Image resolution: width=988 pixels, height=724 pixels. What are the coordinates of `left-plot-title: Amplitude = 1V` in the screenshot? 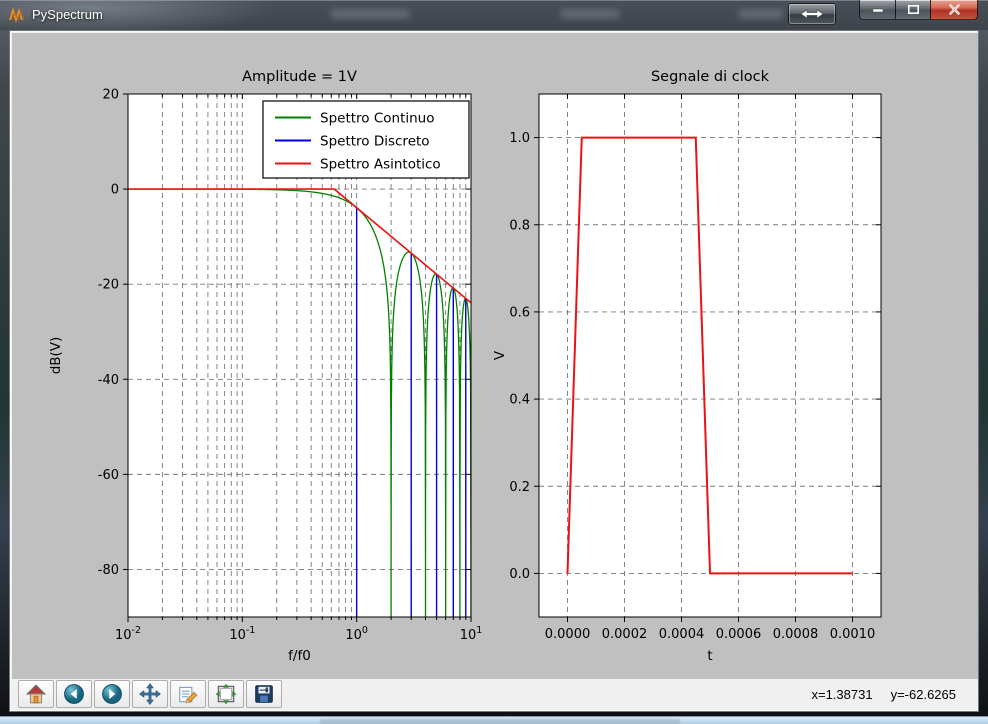 It's located at (299, 77).